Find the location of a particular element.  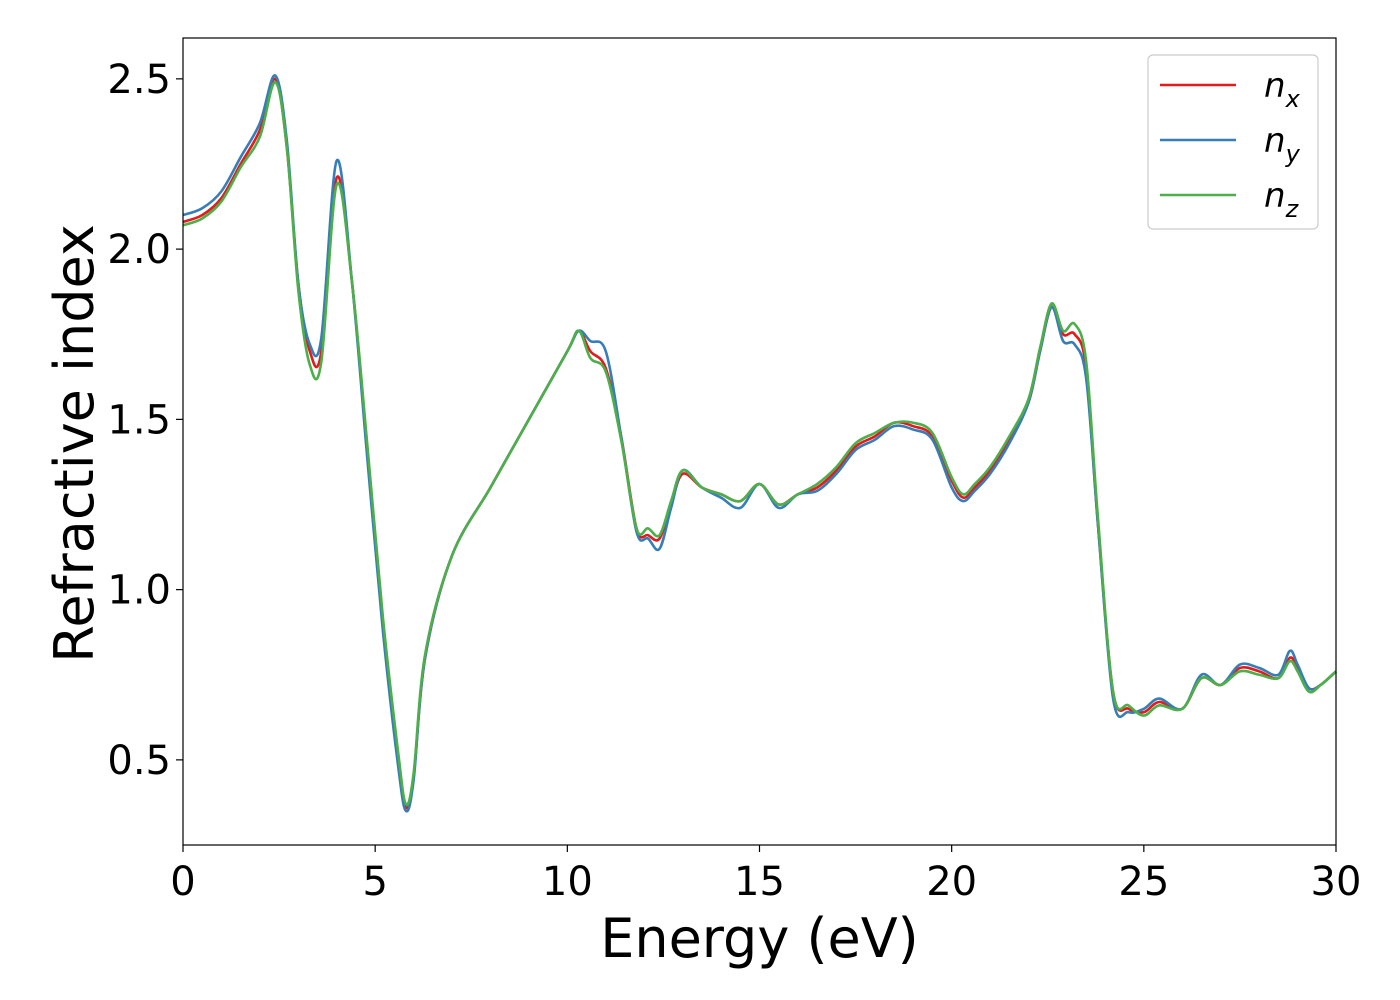

x-tick-label: 30 is located at coordinates (1336, 882).